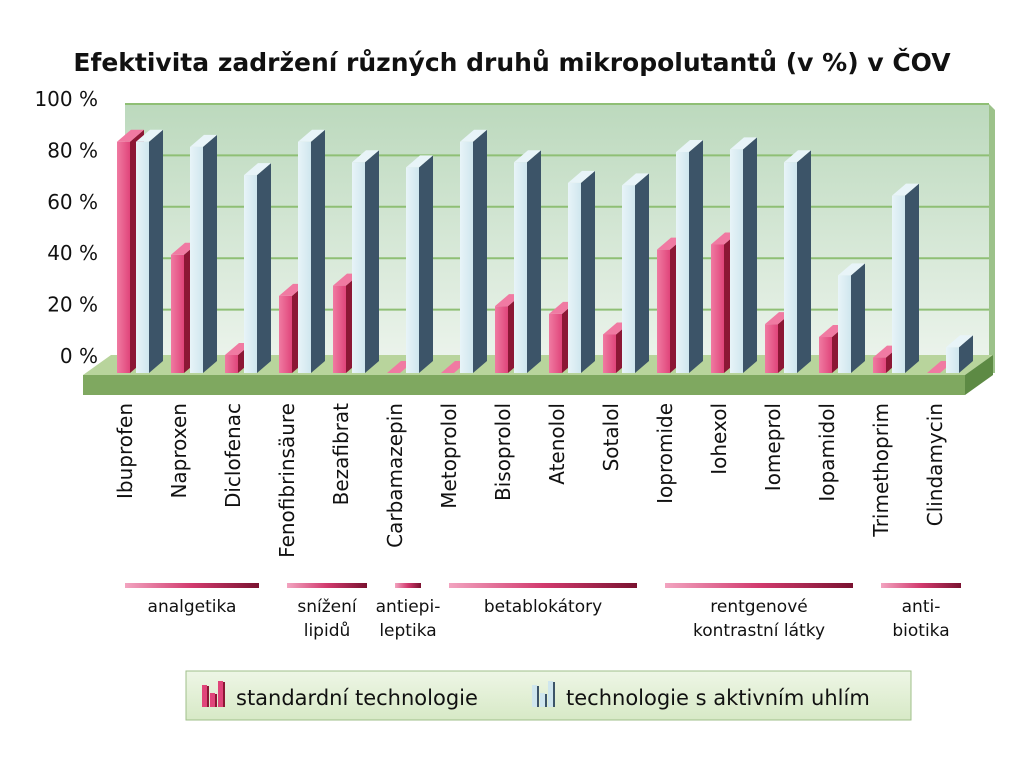 The height and width of the screenshot is (780, 1024). Describe the element at coordinates (407, 631) in the screenshot. I see `group-label: leptika` at that location.